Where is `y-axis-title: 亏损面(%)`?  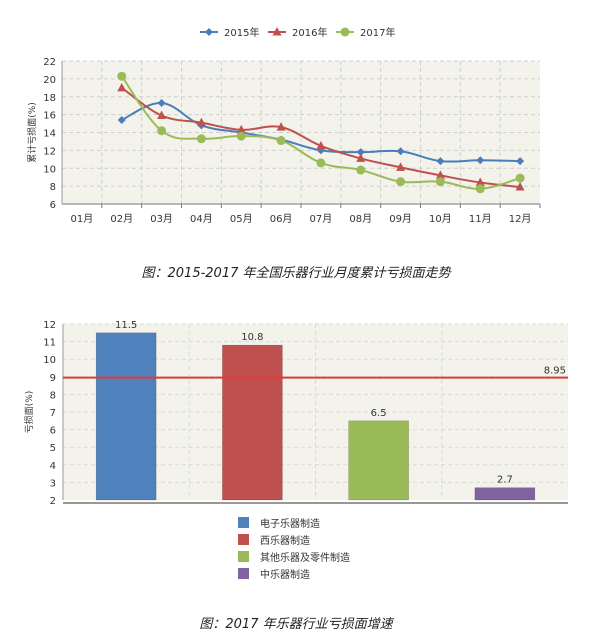 y-axis-title: 亏损面(%) is located at coordinates (29, 412).